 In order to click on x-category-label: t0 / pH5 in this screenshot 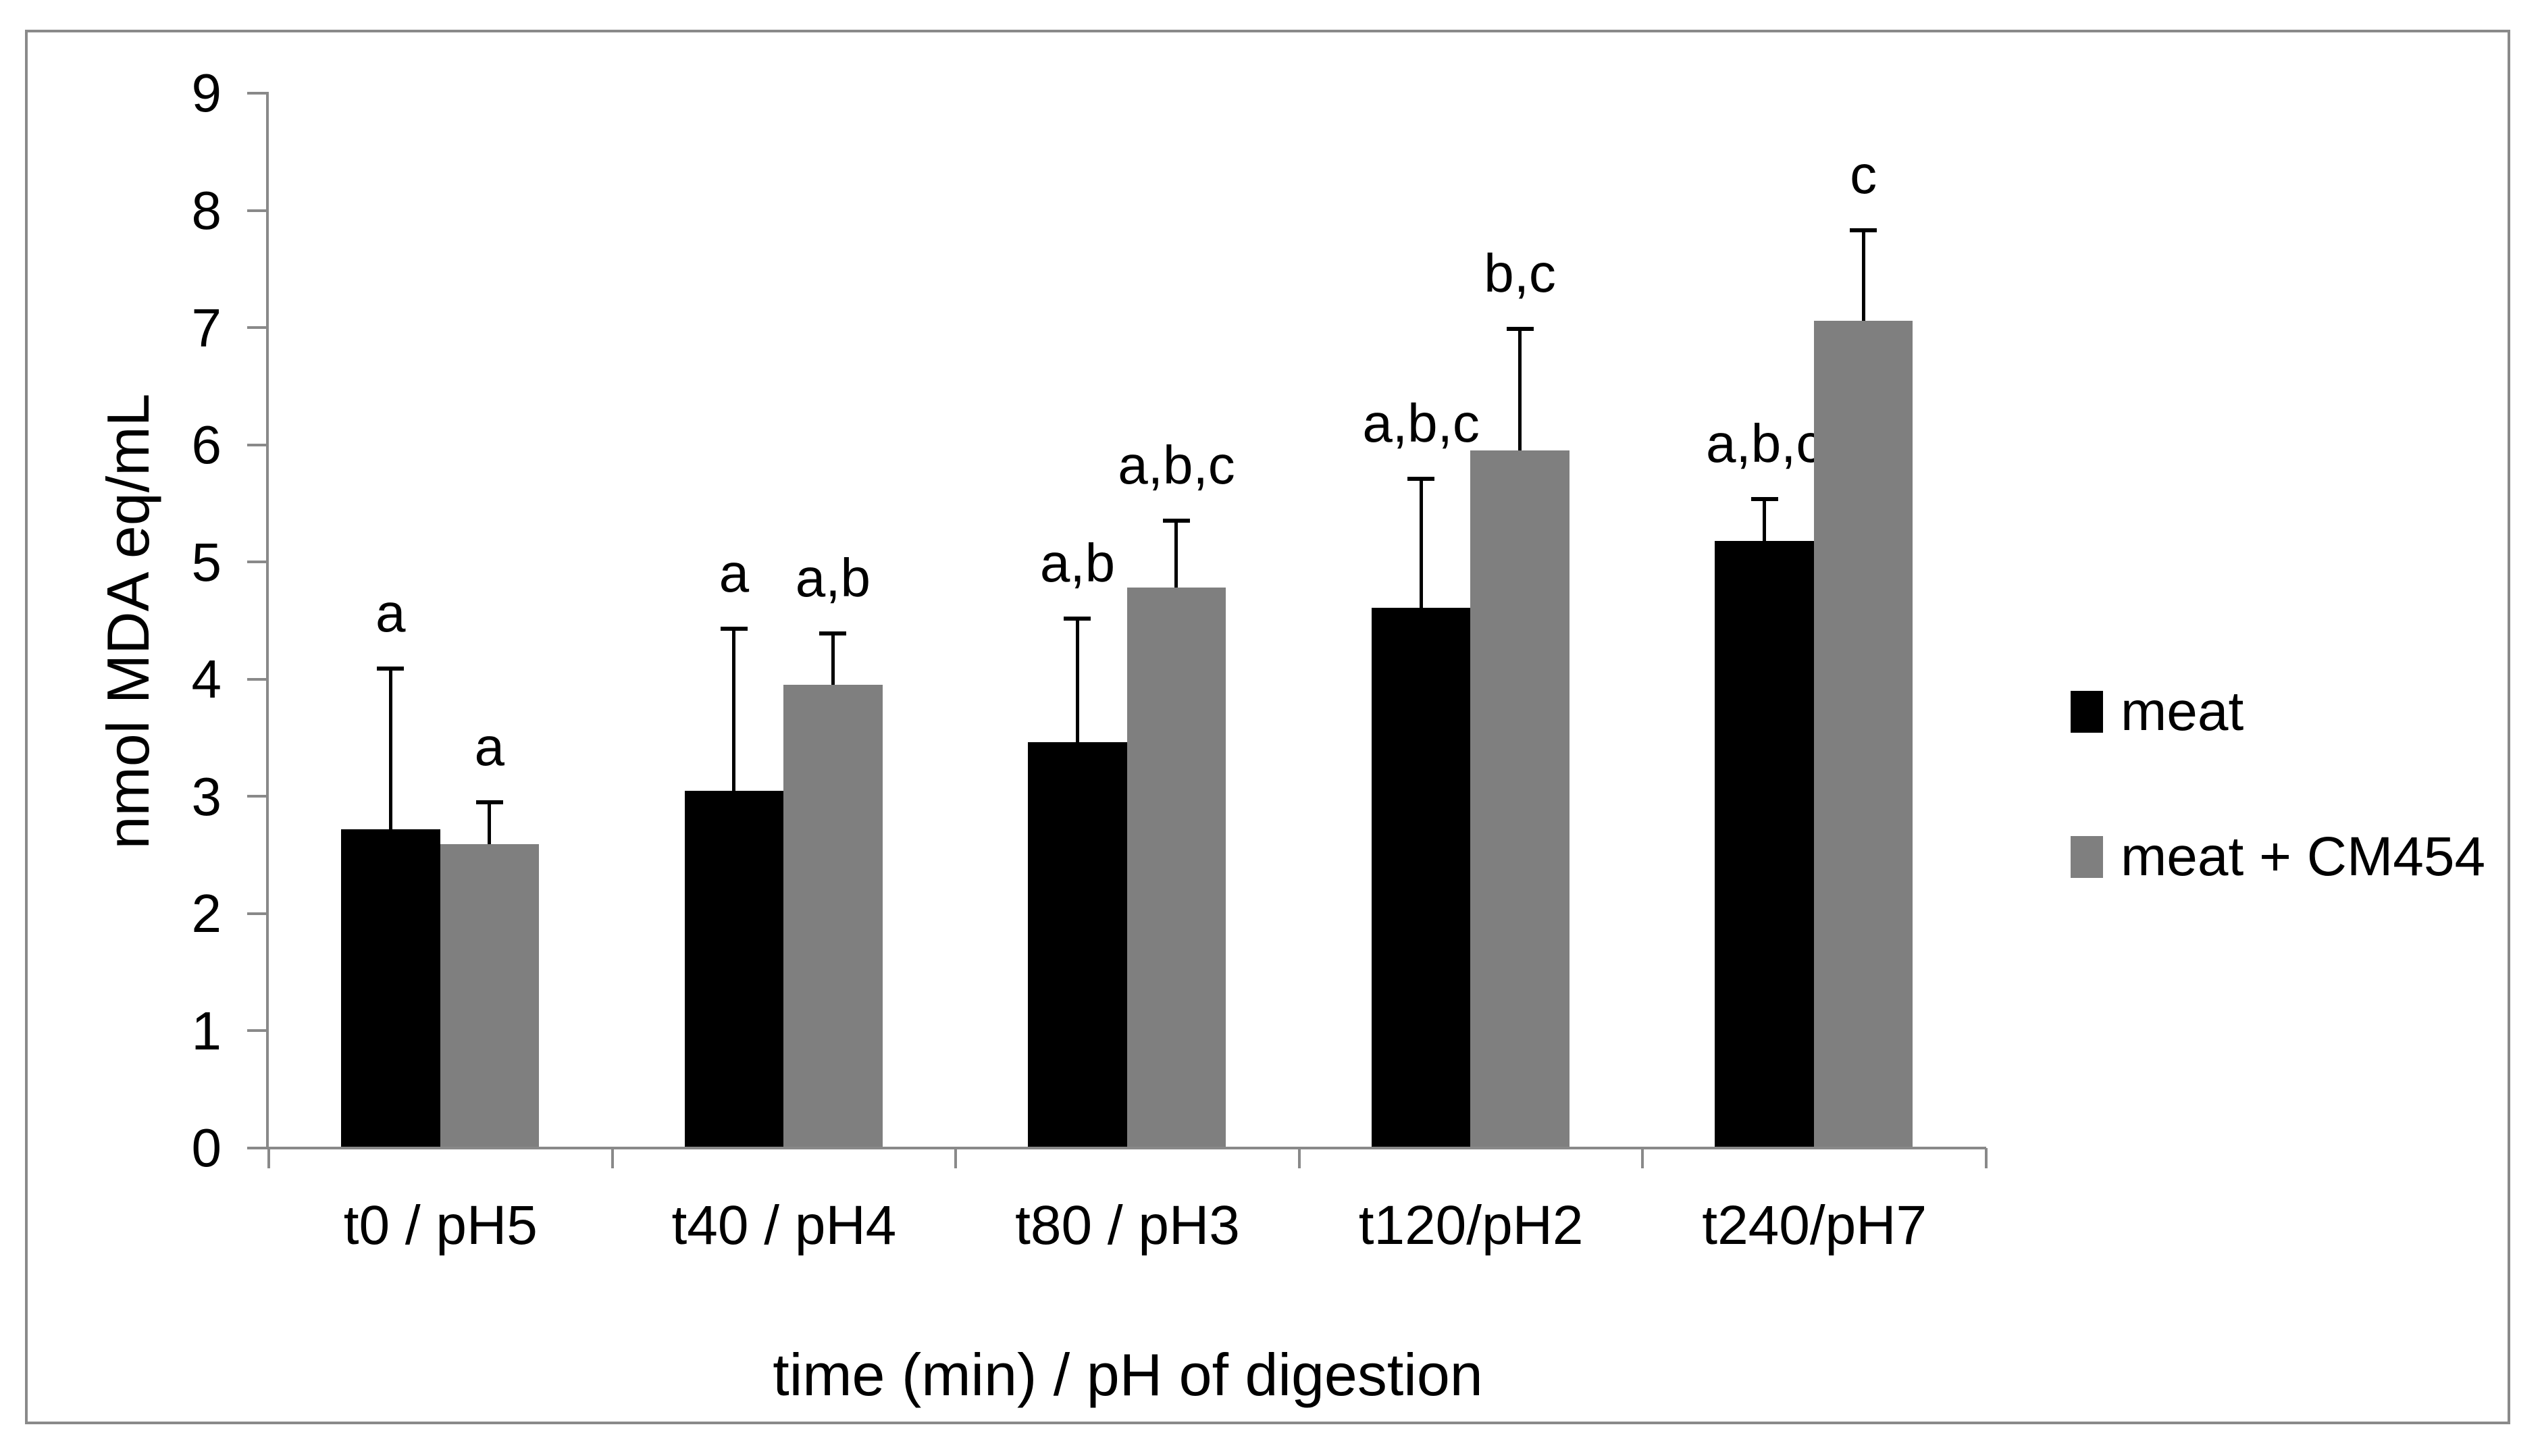, I will do `click(440, 1225)`.